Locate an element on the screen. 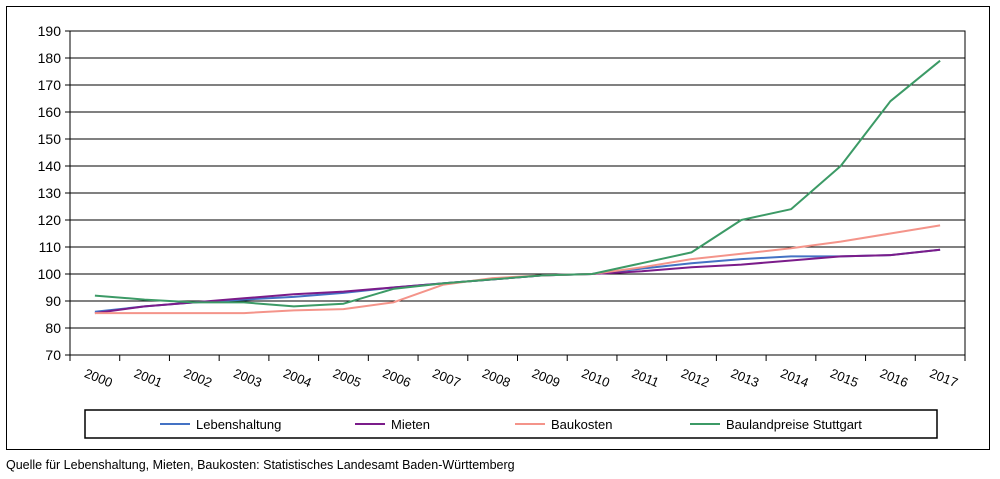 The height and width of the screenshot is (479, 1000). x-tick-label: 2002 is located at coordinates (198, 377).